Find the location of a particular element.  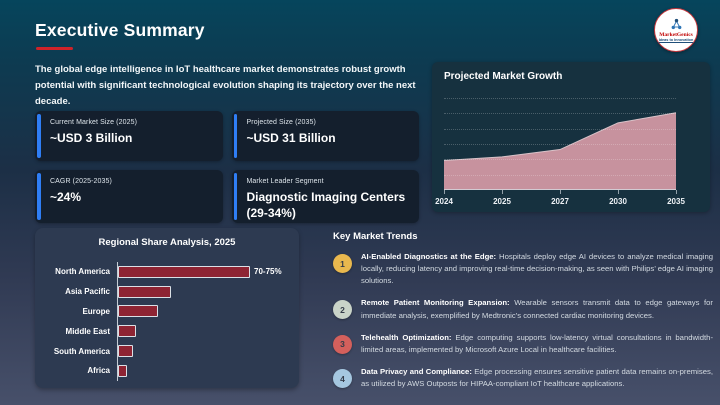

trend-title: AI-Enabled Diagnostics at the Edge: is located at coordinates (429, 256).